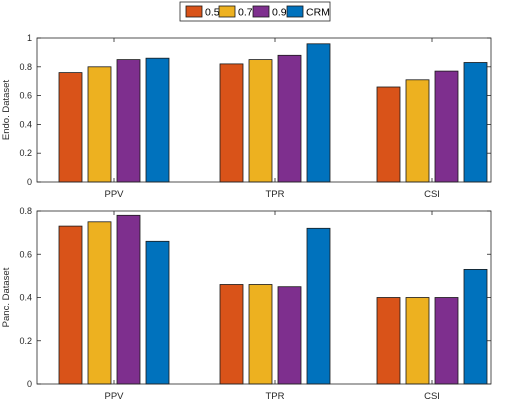 The image size is (518, 400). Describe the element at coordinates (227, 11) in the screenshot. I see `legend-swatch-0.7` at that location.